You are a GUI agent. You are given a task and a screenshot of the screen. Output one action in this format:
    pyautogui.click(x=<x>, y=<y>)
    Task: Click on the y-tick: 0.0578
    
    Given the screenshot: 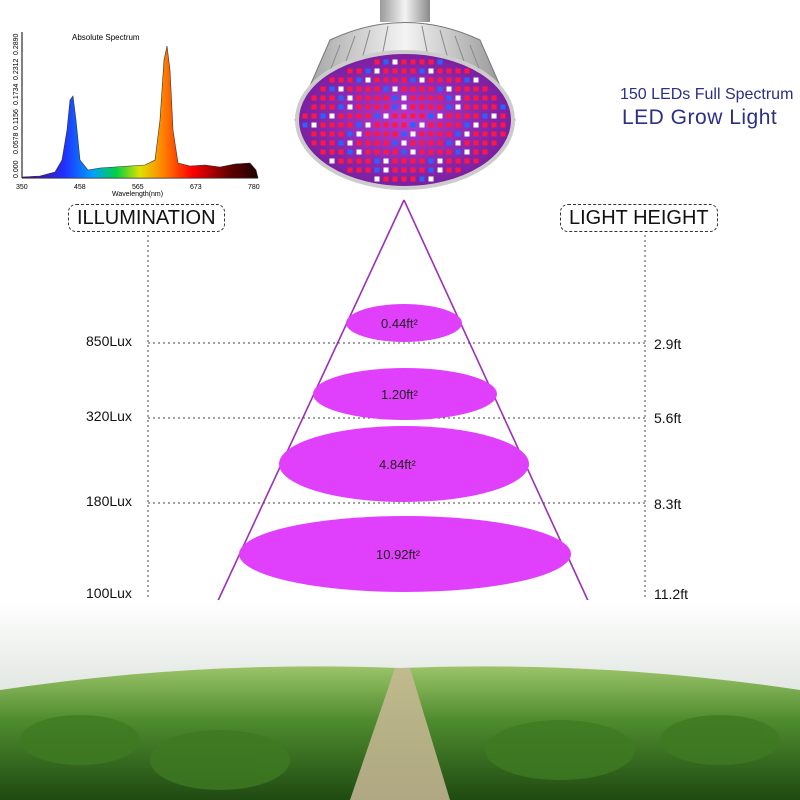 What is the action you would take?
    pyautogui.click(x=16, y=143)
    